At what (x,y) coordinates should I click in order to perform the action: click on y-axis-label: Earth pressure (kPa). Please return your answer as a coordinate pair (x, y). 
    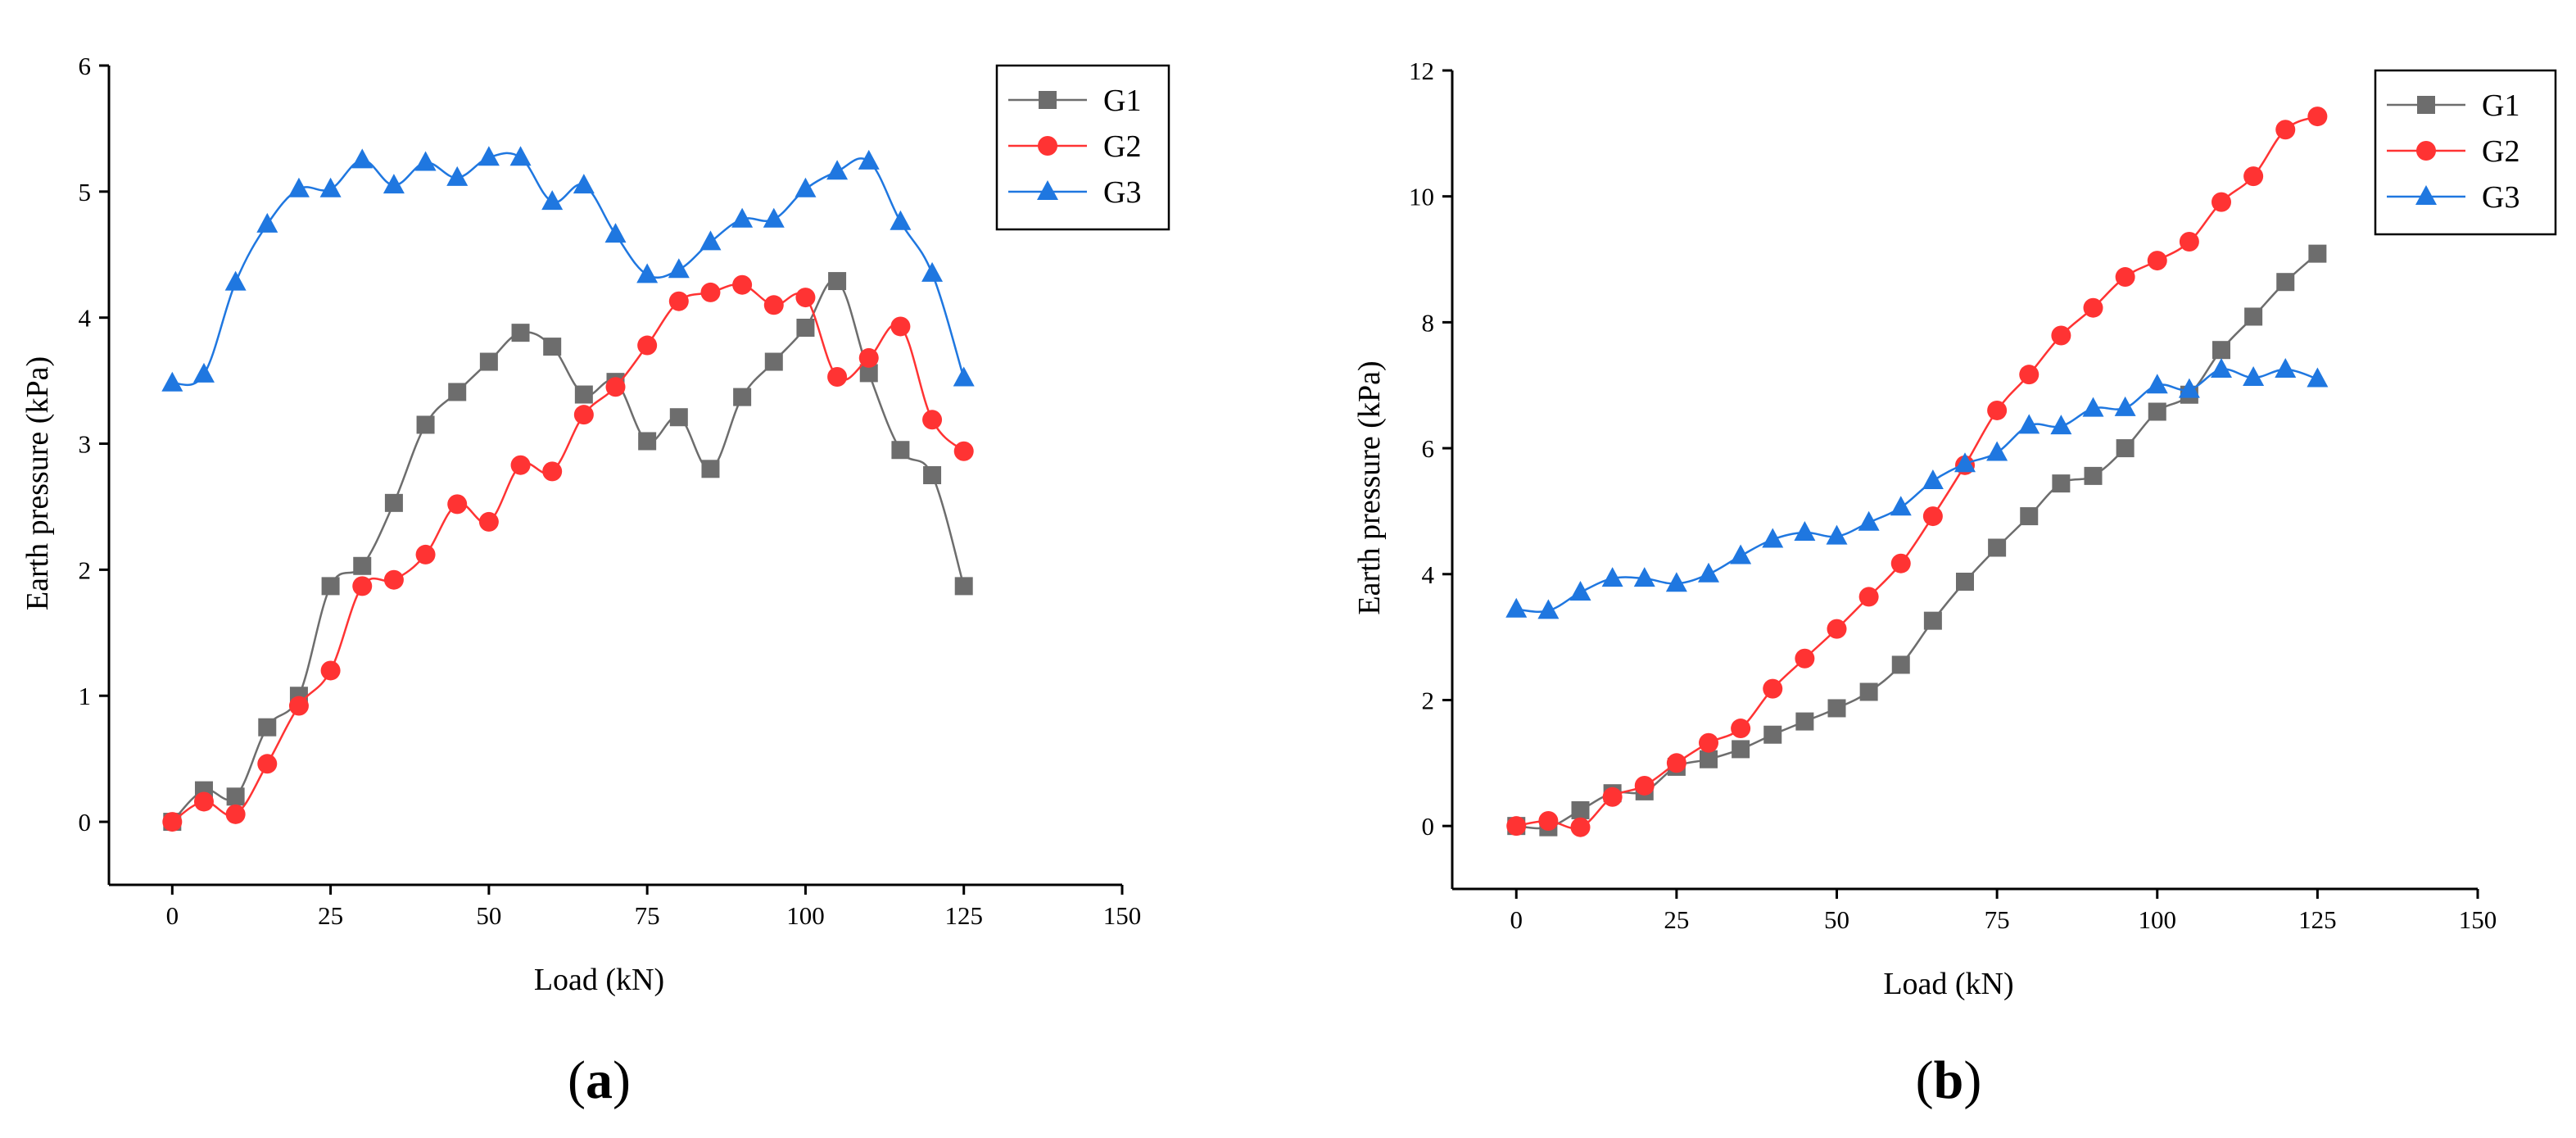
    Looking at the image, I should click on (37, 483).